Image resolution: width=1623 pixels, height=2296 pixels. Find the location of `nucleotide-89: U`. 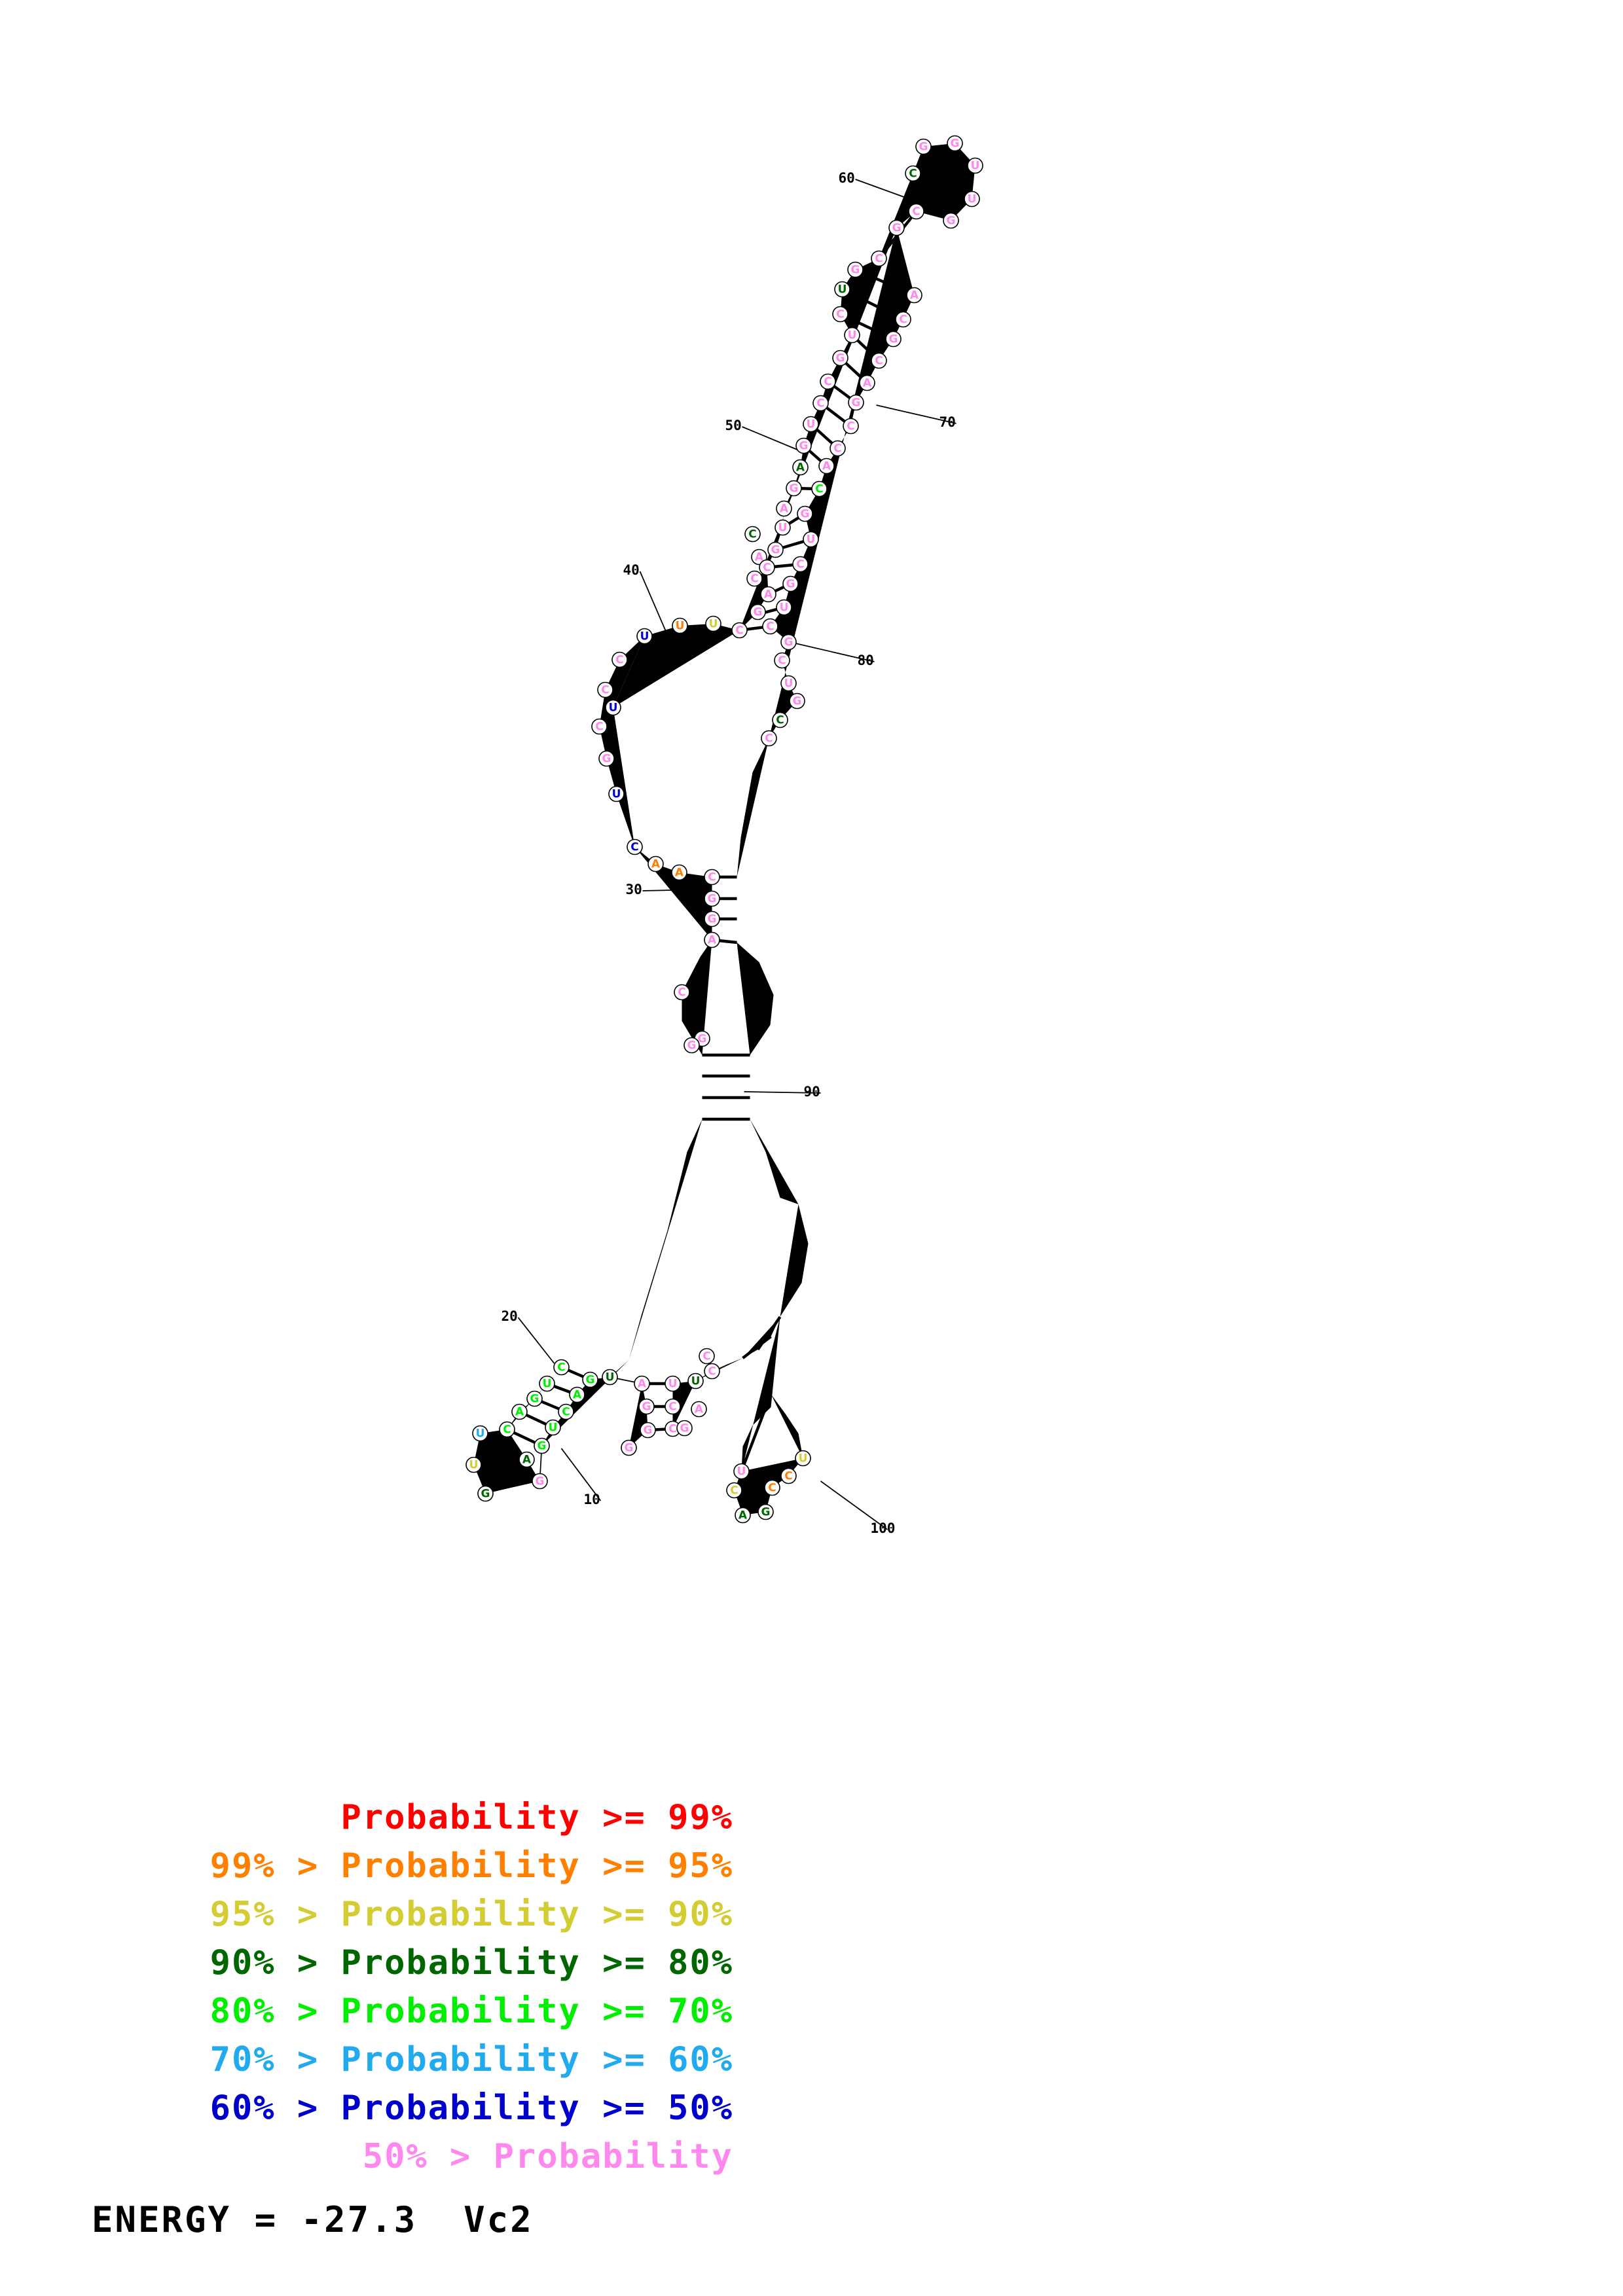

nucleotide-89: U is located at coordinates (811, 539).